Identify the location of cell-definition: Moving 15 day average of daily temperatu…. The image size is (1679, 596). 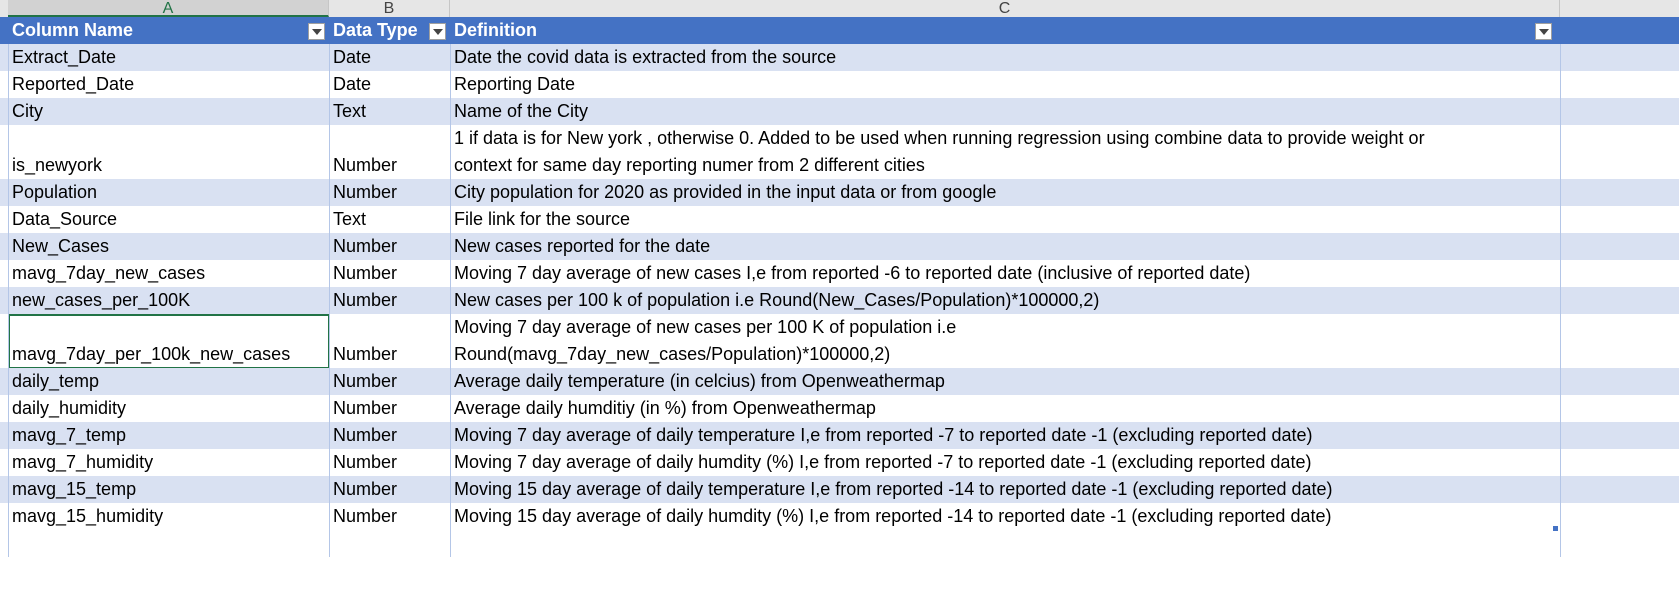
(1005, 489).